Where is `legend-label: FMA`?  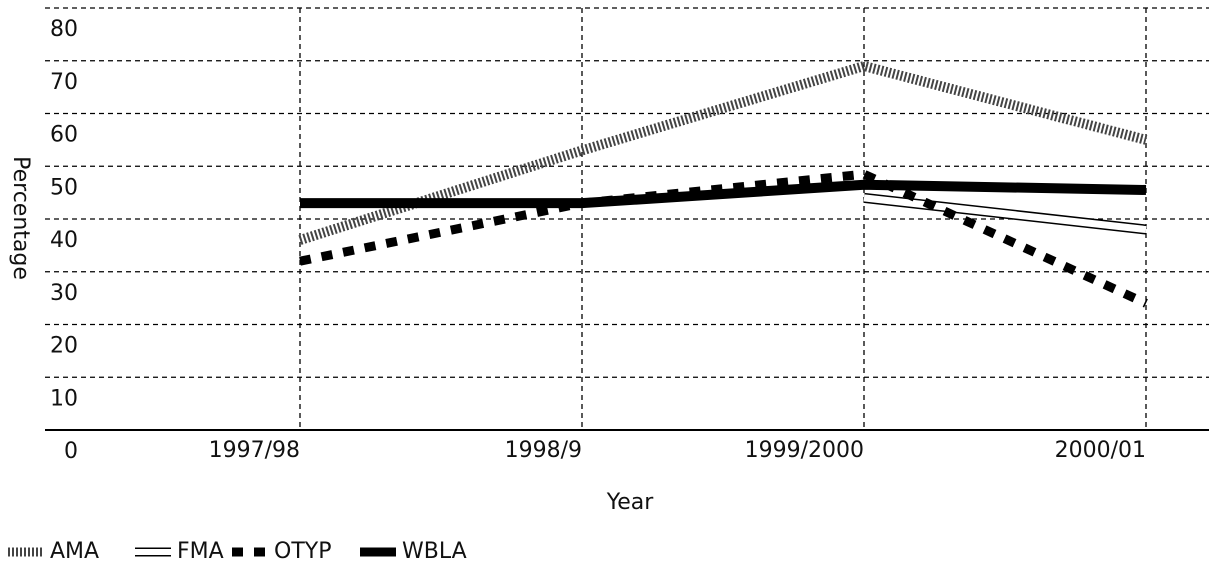
legend-label: FMA is located at coordinates (200, 551).